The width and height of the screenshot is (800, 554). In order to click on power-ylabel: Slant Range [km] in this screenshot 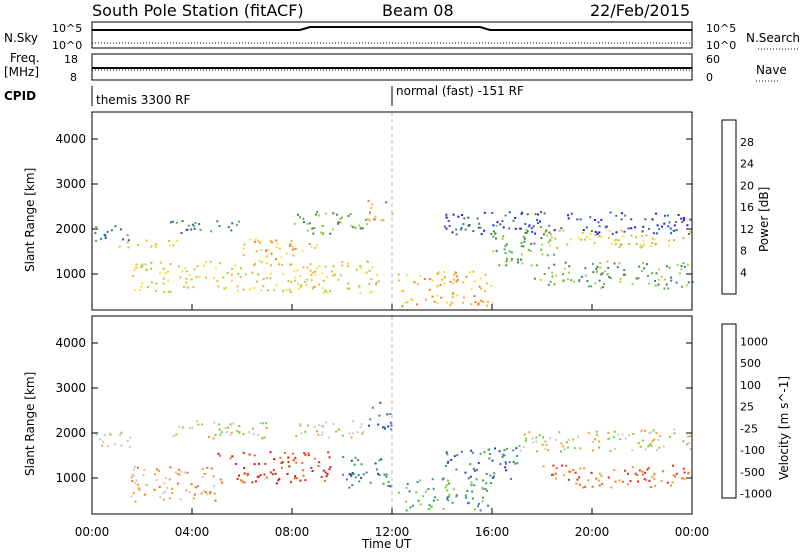, I will do `click(30, 220)`.